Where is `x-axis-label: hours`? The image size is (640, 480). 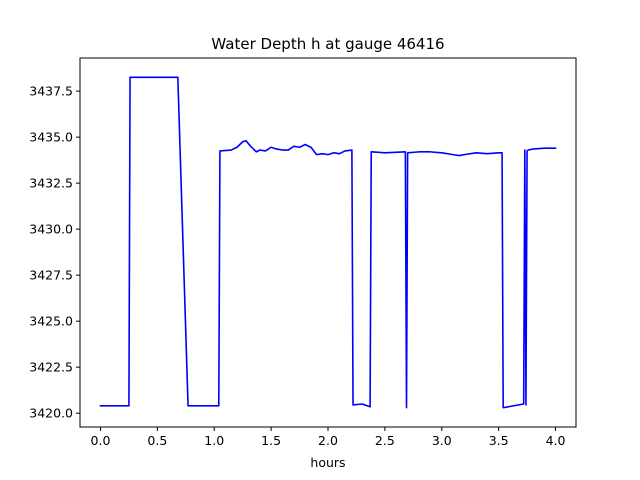 x-axis-label: hours is located at coordinates (327, 462).